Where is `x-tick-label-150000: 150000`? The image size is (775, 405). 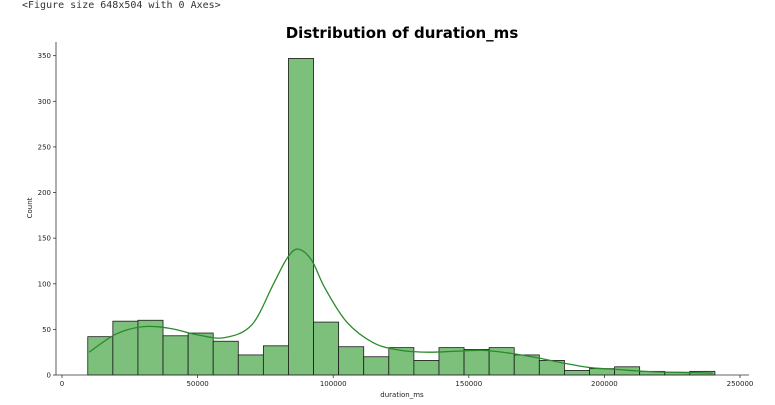
x-tick-label-150000: 150000 is located at coordinates (468, 384).